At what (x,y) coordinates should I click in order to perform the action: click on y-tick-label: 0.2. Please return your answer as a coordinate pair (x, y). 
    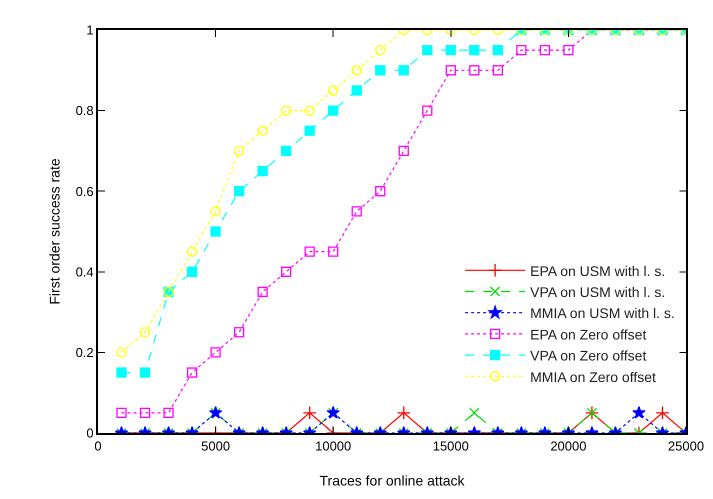
    Looking at the image, I should click on (85, 352).